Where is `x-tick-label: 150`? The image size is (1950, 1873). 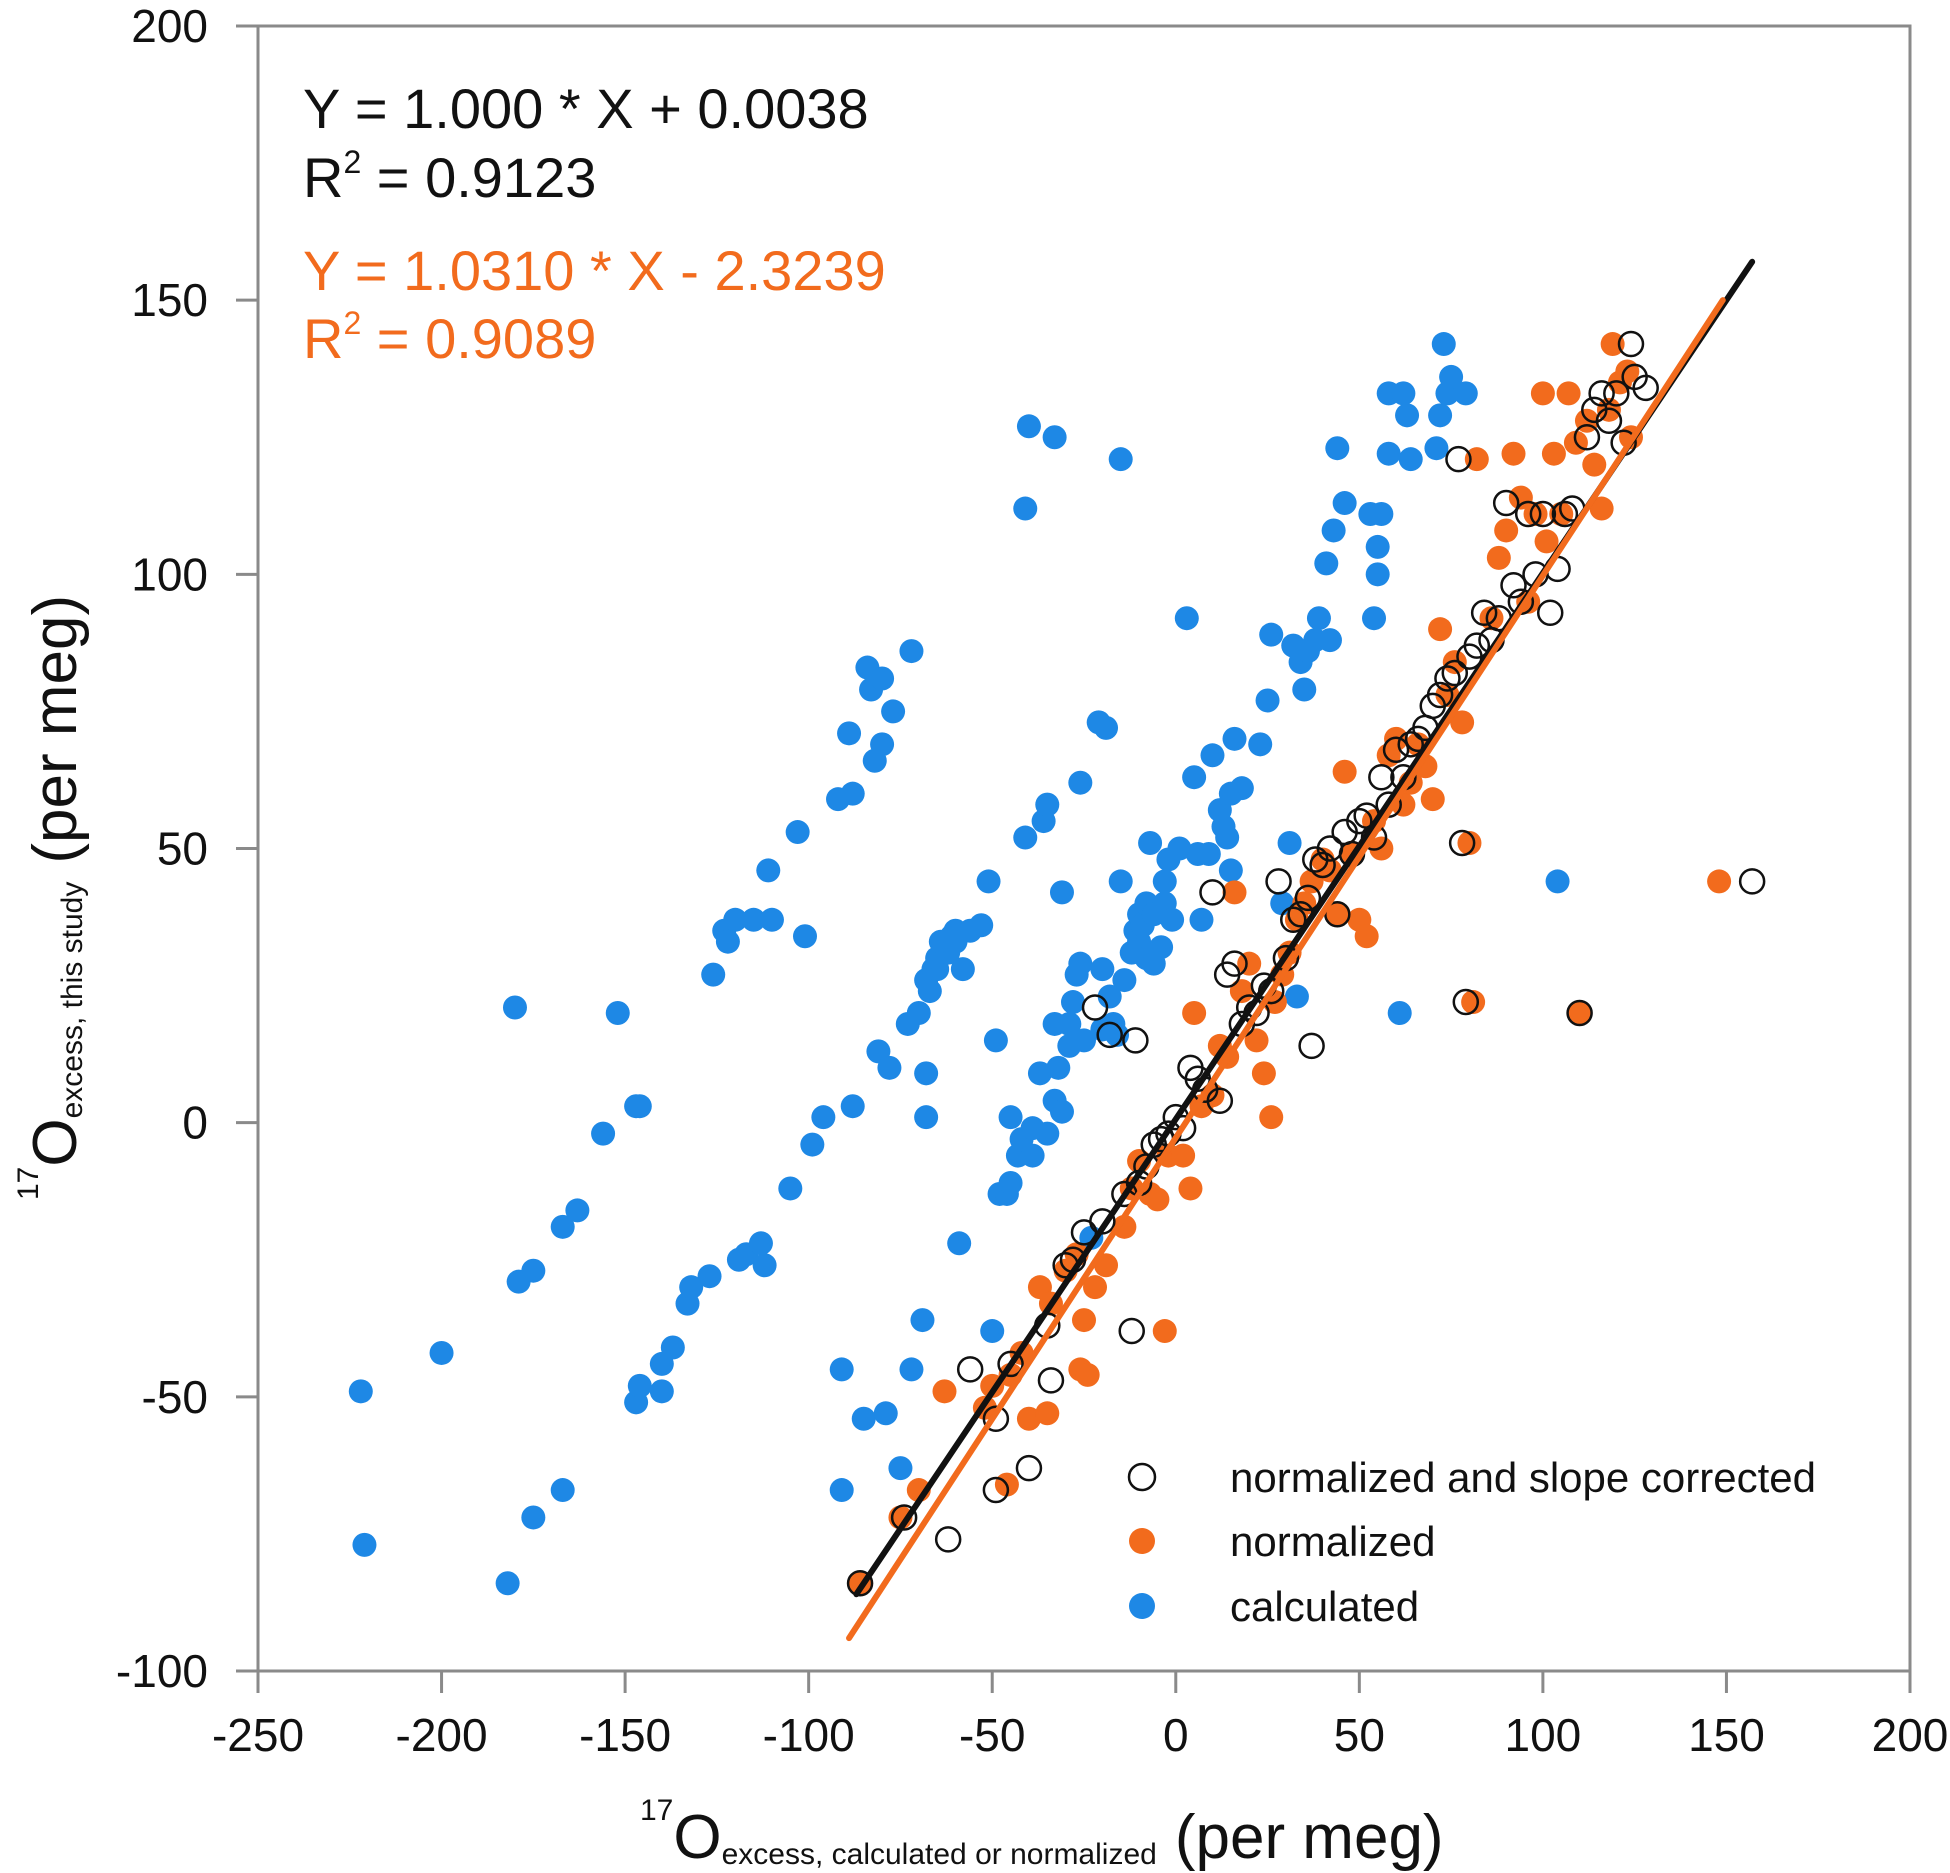
x-tick-label: 150 is located at coordinates (1726, 1735).